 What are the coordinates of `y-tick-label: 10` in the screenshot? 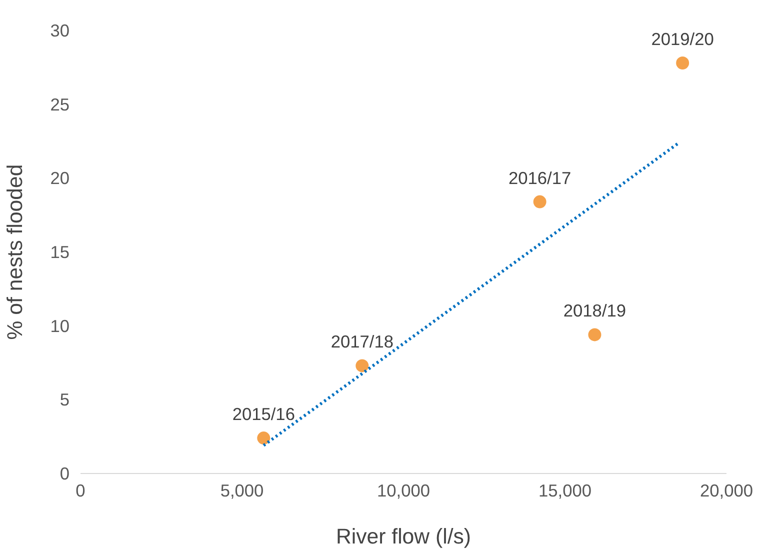 It's located at (60, 326).